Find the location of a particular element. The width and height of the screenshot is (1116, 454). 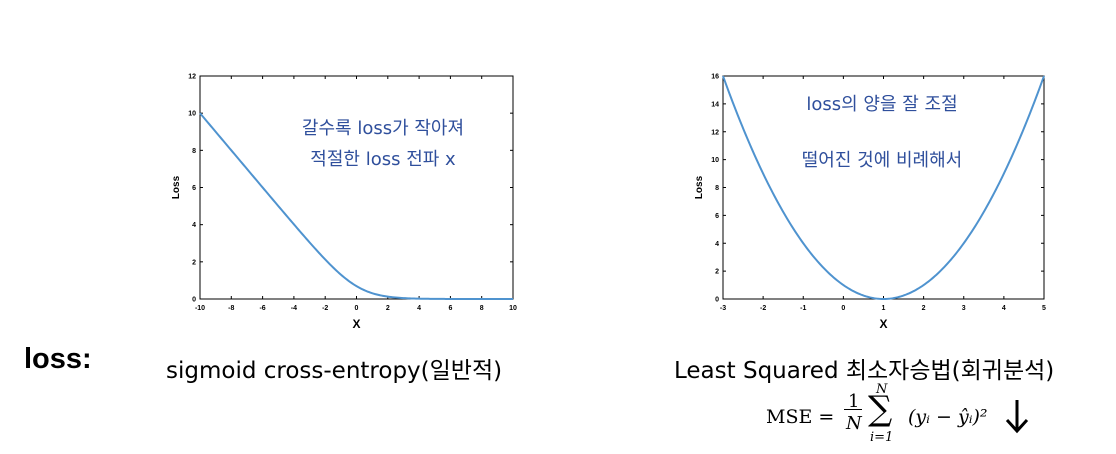

x-tick-label: 3 is located at coordinates (964, 308).